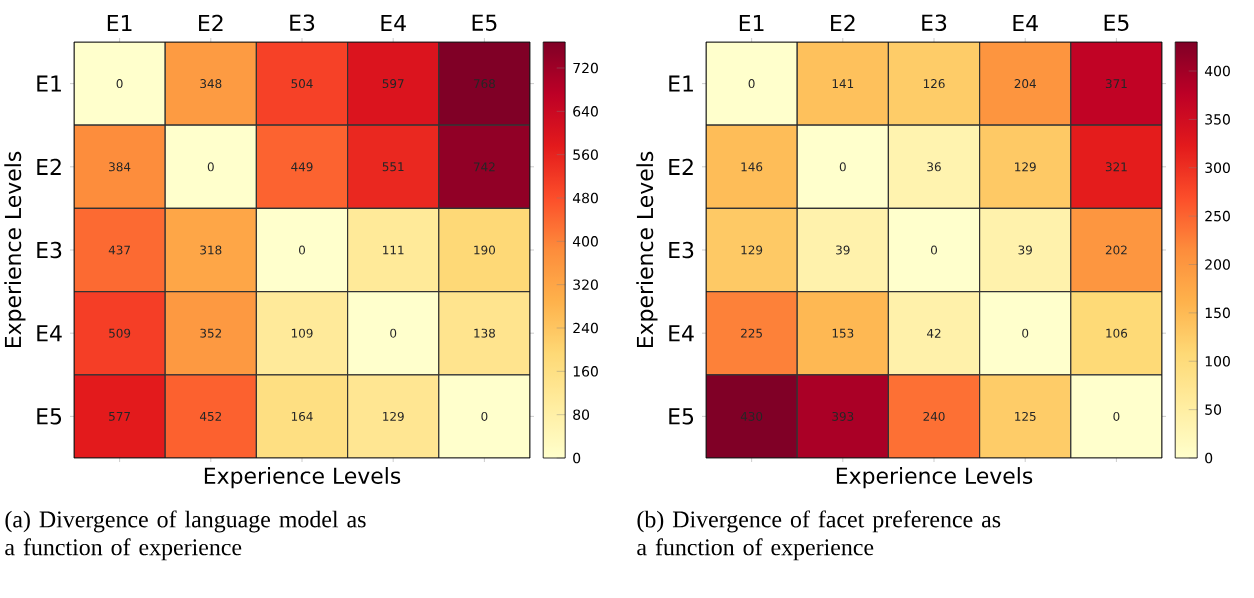 This screenshot has height=598, width=1254. Describe the element at coordinates (185, 535) in the screenshot. I see `text: (a) Divergence of language model as a function of experience` at that location.